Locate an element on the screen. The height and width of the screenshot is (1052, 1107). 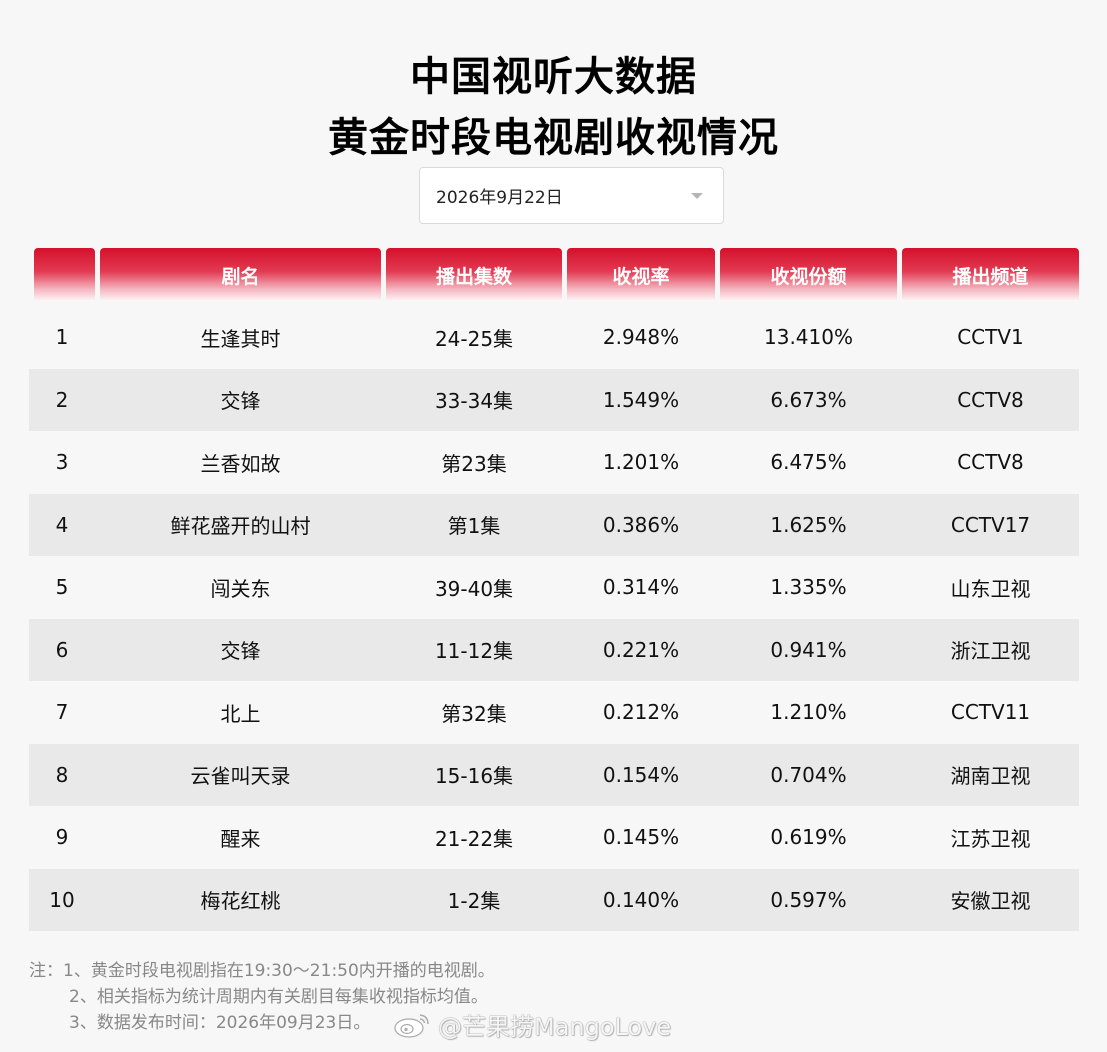
table-row: 8 云雀叫天录 15-16集 0.154% 0.704% 湖南卫视 is located at coordinates (554, 774).